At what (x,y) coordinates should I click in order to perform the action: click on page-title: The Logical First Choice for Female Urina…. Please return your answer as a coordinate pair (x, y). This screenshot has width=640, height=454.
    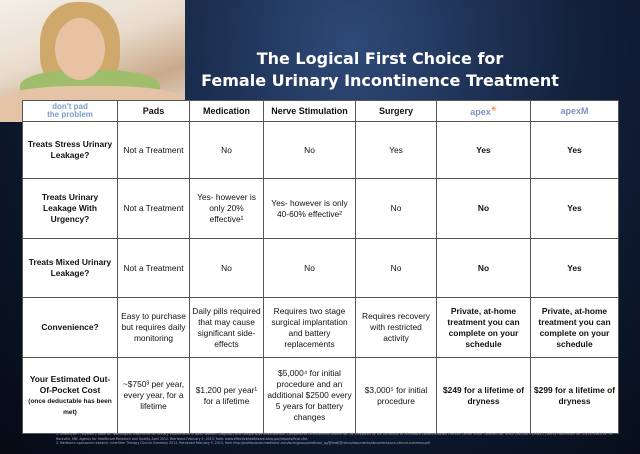
    Looking at the image, I should click on (380, 70).